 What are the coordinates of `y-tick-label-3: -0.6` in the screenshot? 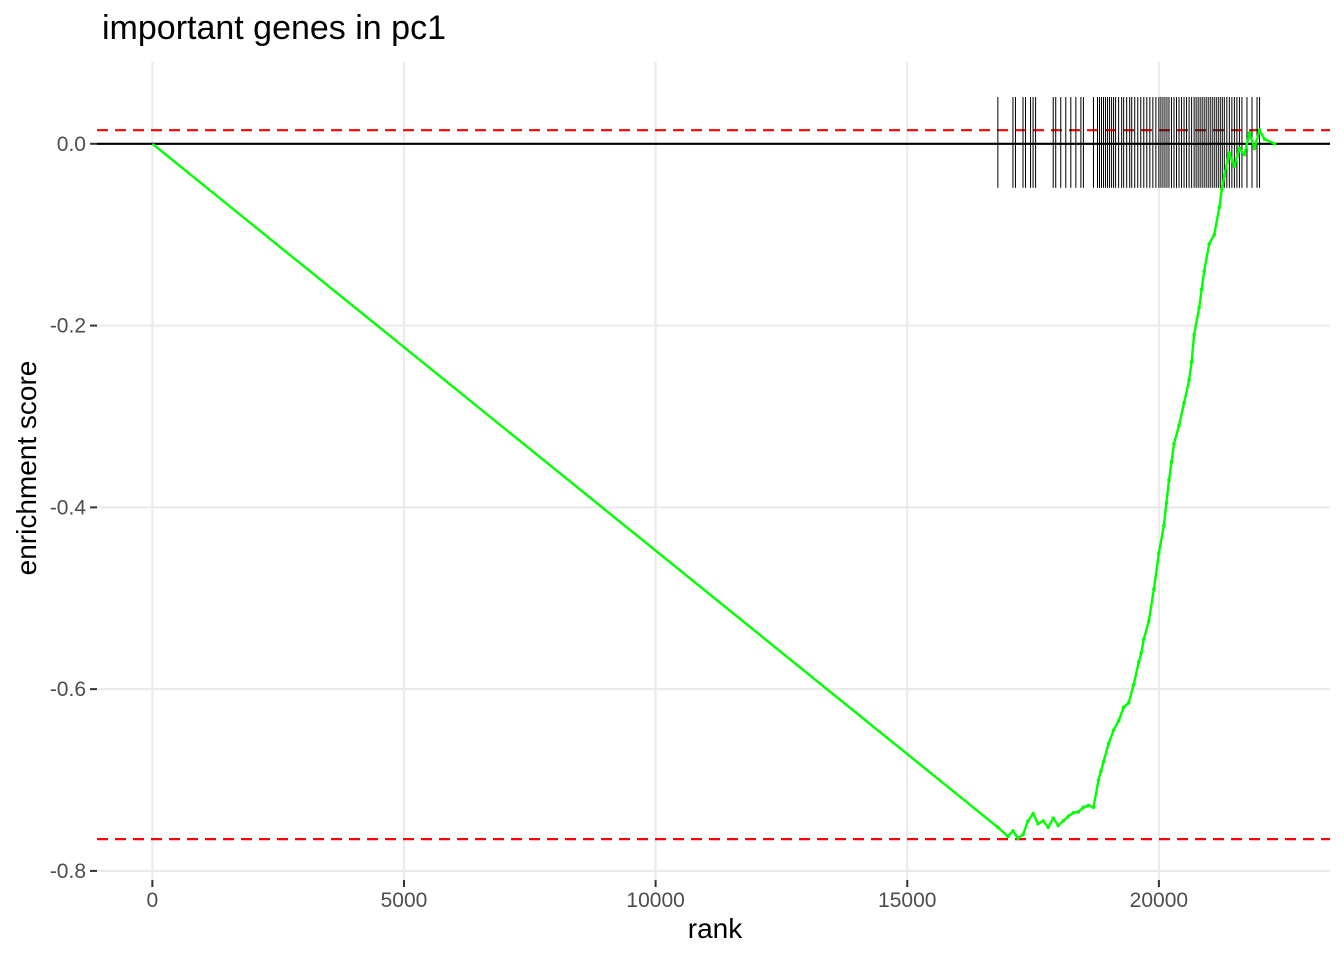 It's located at (68, 689).